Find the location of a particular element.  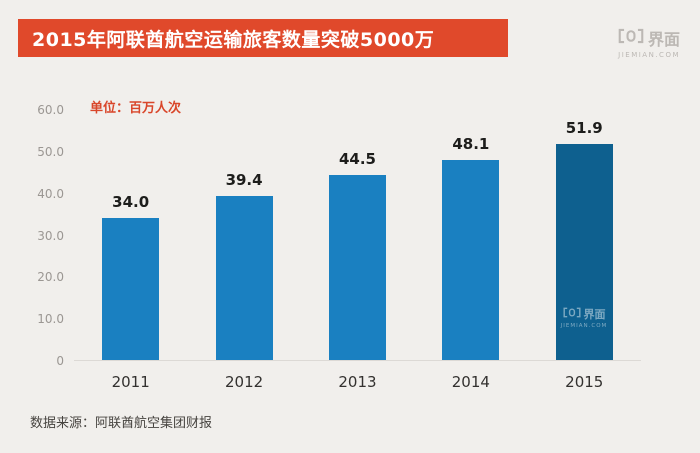

y-axis-label: 50.0 is located at coordinates (50, 151).